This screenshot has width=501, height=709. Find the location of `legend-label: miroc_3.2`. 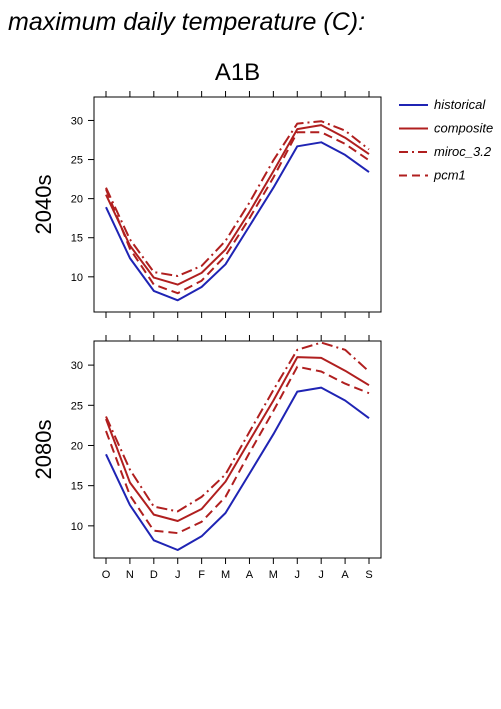

legend-label: miroc_3.2 is located at coordinates (463, 151).